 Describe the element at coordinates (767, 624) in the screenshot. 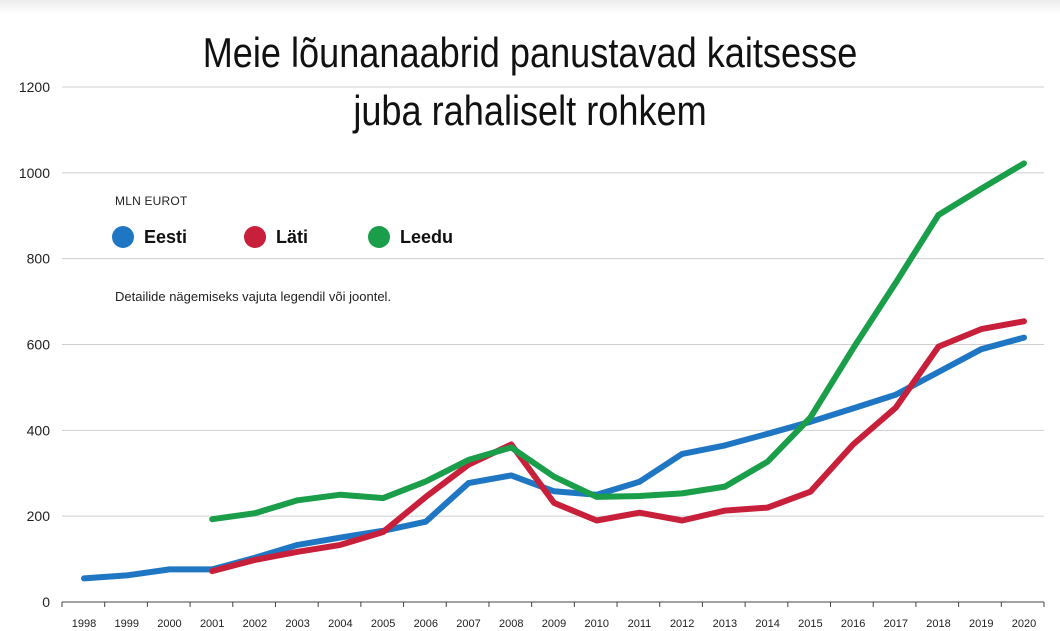

I see `x-tick-label: 2014` at that location.